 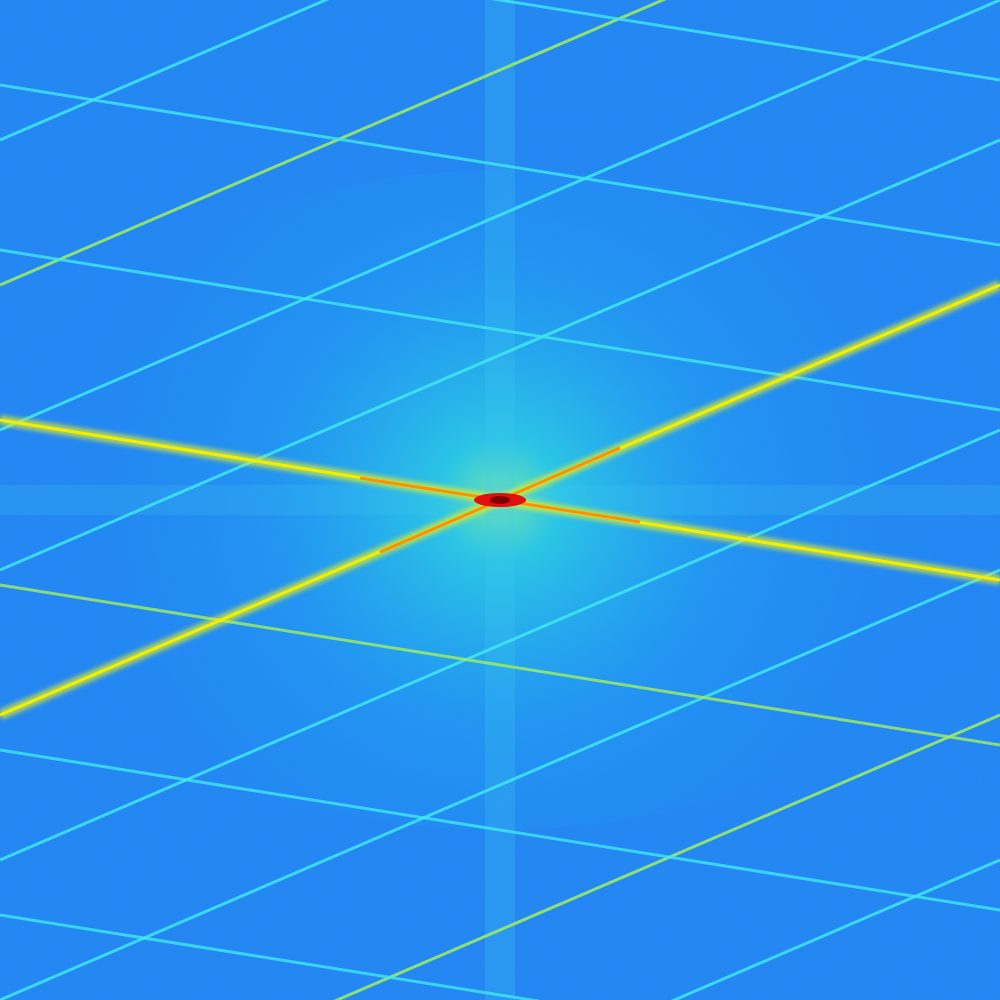 I want to click on center-peak-core, so click(x=500, y=500).